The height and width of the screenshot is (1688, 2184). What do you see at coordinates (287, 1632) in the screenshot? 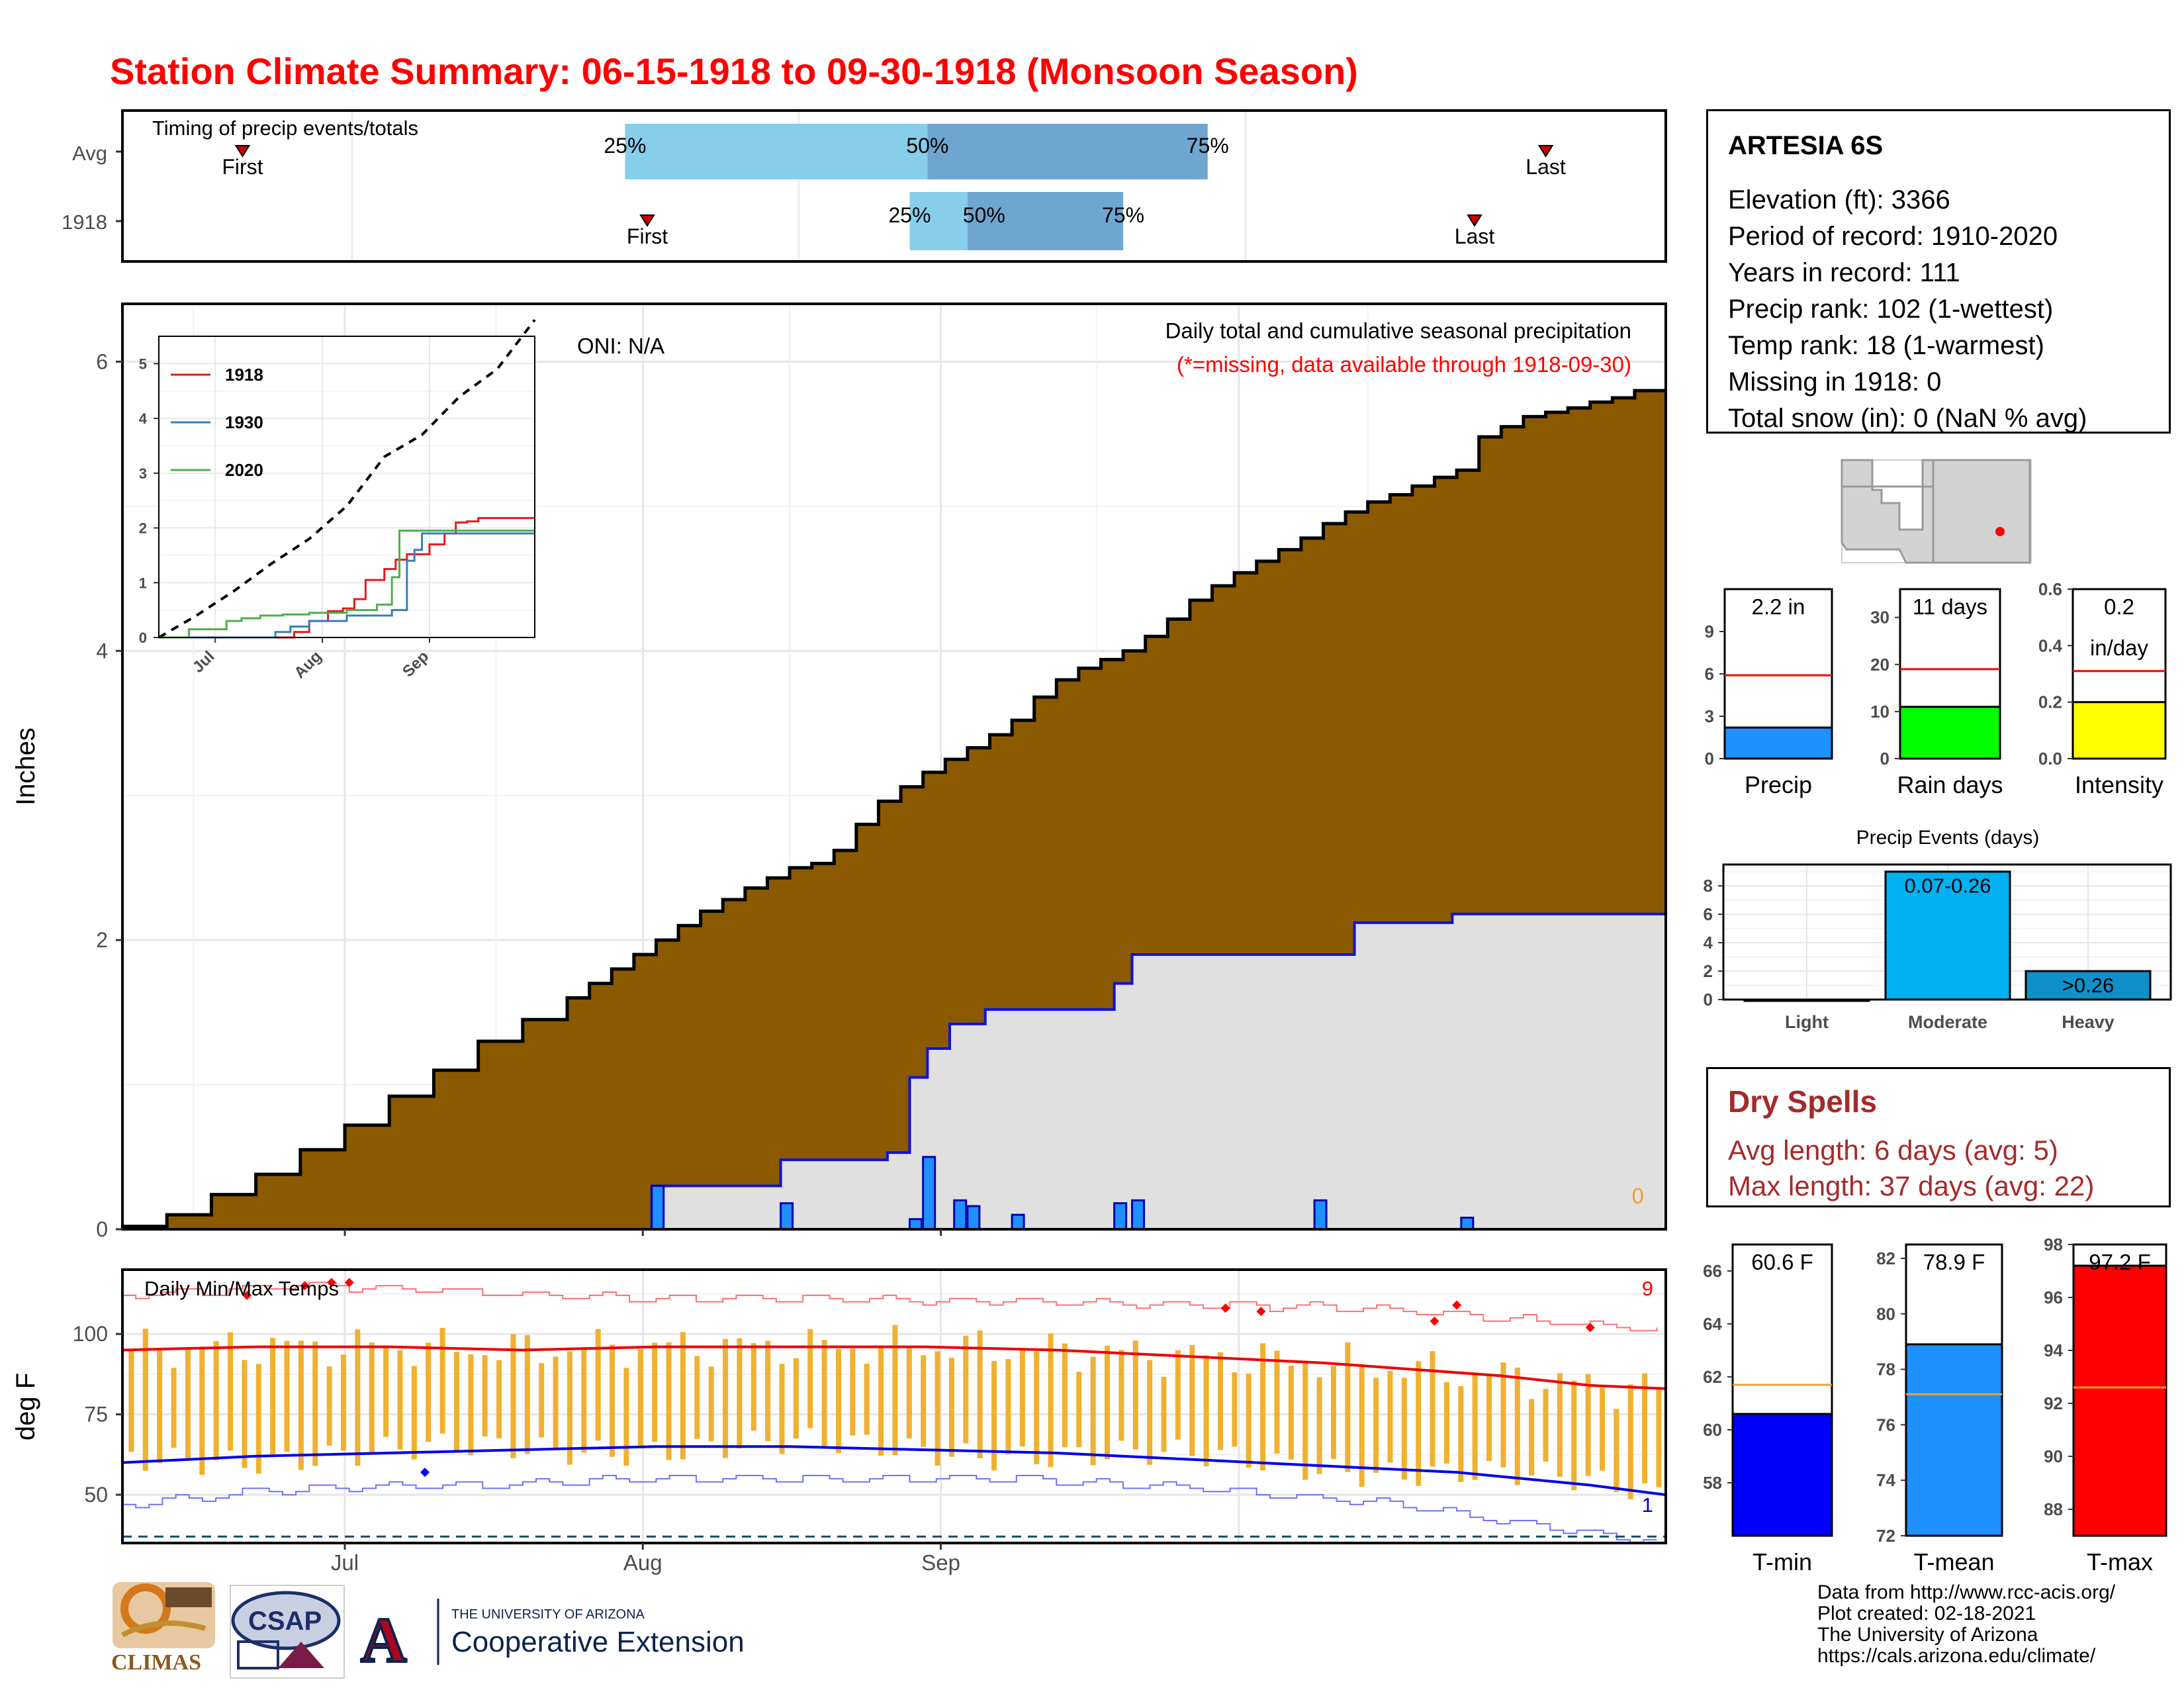
I see `logo-csap: CSAP` at bounding box center [287, 1632].